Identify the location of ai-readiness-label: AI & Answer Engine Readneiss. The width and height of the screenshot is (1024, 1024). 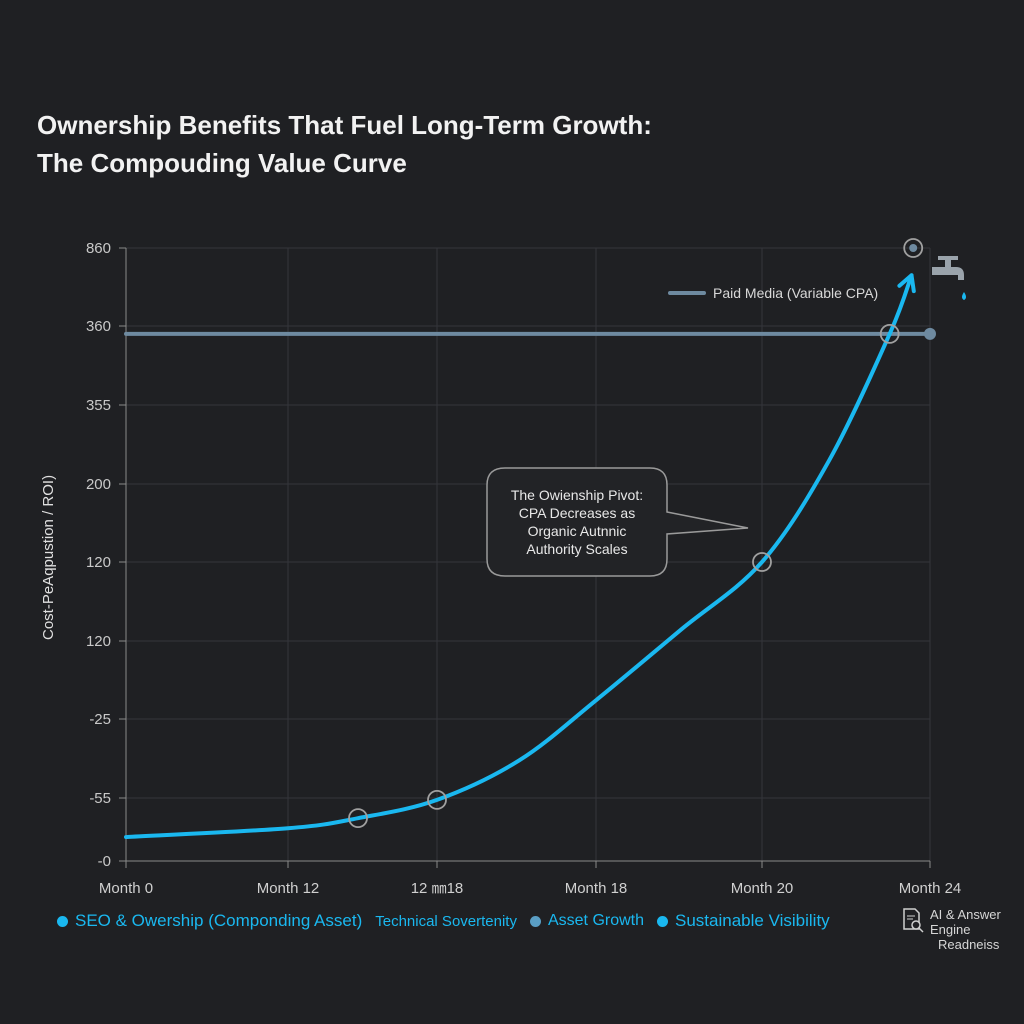
(951, 929).